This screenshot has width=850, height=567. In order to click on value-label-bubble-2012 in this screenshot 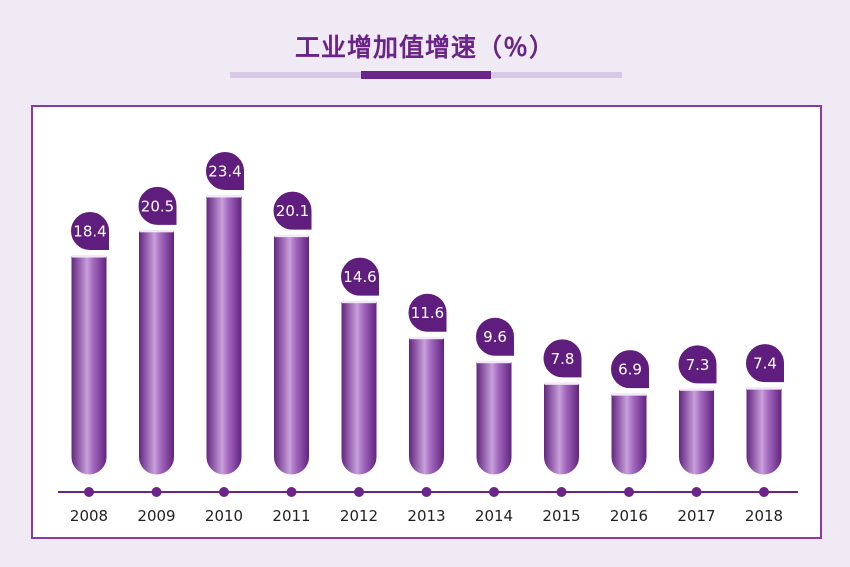, I will do `click(359, 276)`.